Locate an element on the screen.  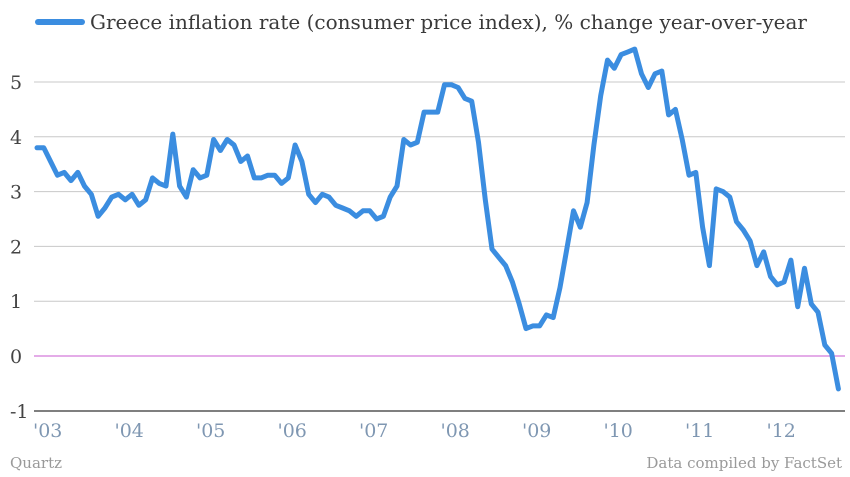
y-tick-label: 3 is located at coordinates (16, 193).